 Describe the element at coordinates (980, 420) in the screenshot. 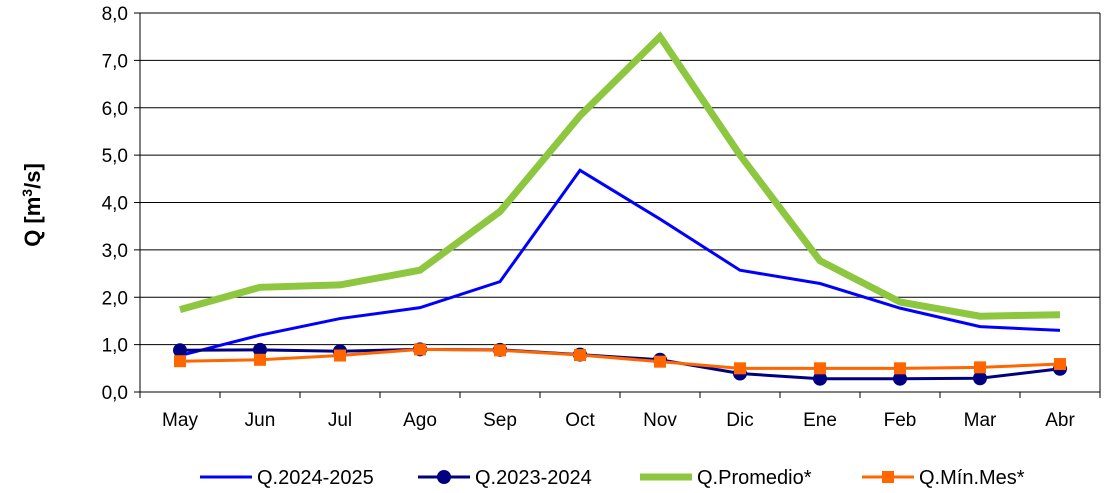

I see `x-tick-label: Mar` at that location.